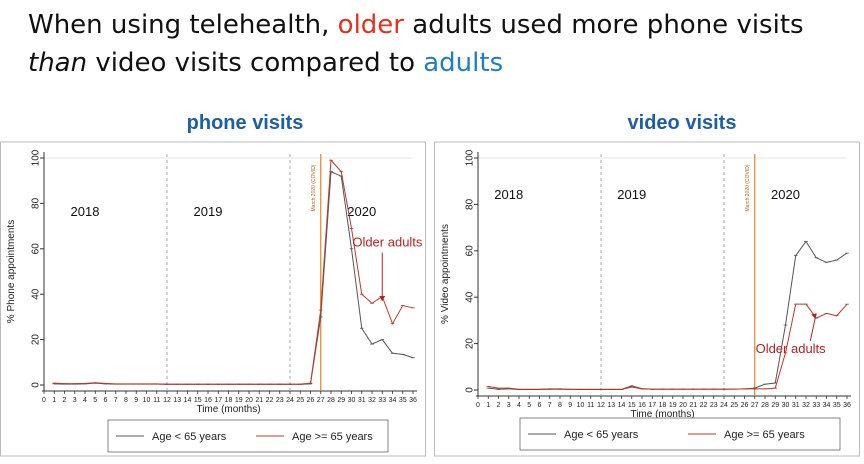 Image resolution: width=864 pixels, height=464 pixels. What do you see at coordinates (188, 400) in the screenshot?
I see `phone-xtick-label: 14` at bounding box center [188, 400].